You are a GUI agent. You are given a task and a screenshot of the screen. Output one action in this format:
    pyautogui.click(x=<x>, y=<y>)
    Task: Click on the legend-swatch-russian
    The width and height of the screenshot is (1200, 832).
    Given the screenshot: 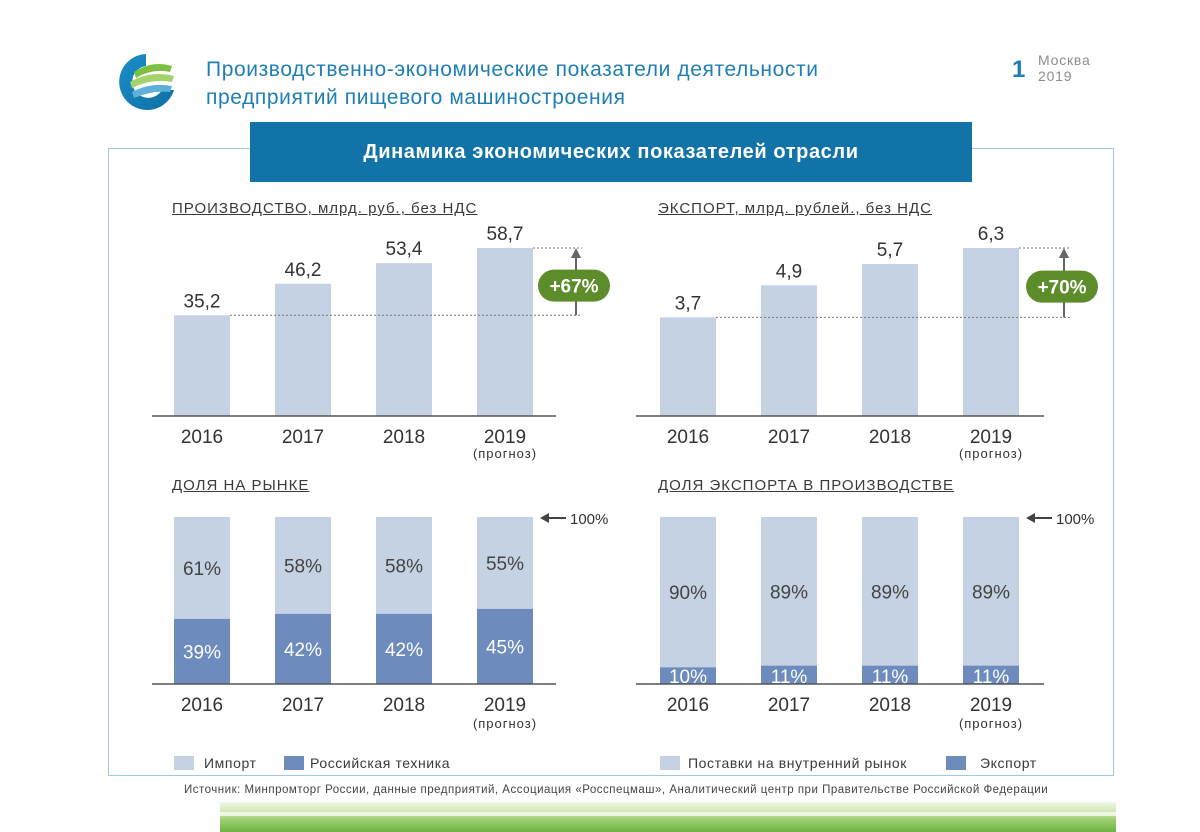 What is the action you would take?
    pyautogui.click(x=294, y=763)
    